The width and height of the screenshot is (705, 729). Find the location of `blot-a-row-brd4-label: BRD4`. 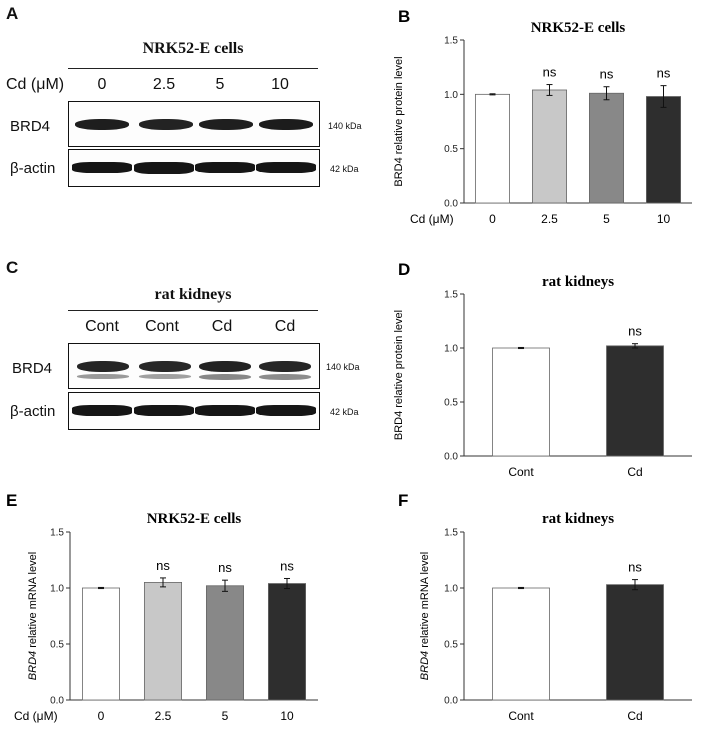

blot-a-row-brd4-label: BRD4 is located at coordinates (30, 126).